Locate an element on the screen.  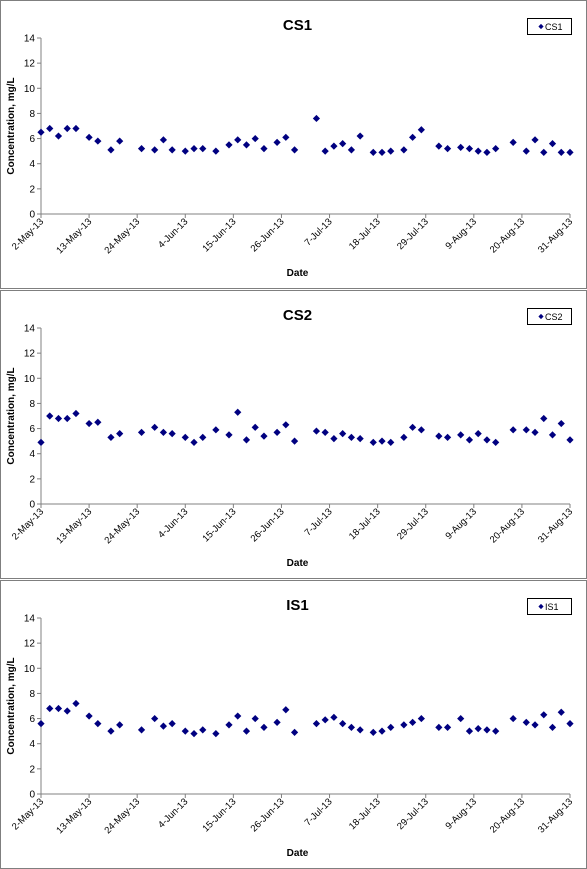
y-tick-label: 6 is located at coordinates (32, 429).